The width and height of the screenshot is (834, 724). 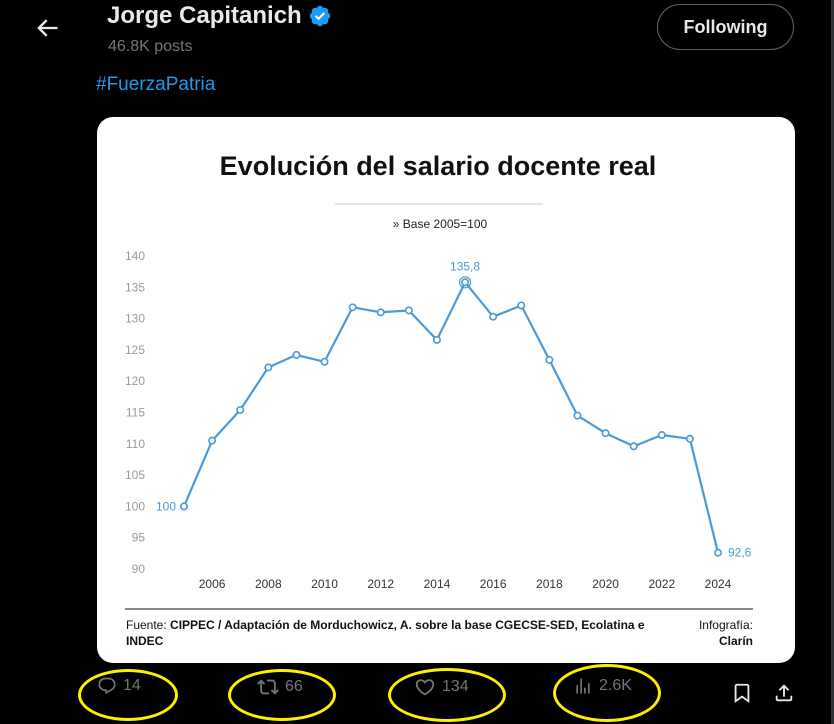 I want to click on y-tick-label: 135, so click(x=135, y=287).